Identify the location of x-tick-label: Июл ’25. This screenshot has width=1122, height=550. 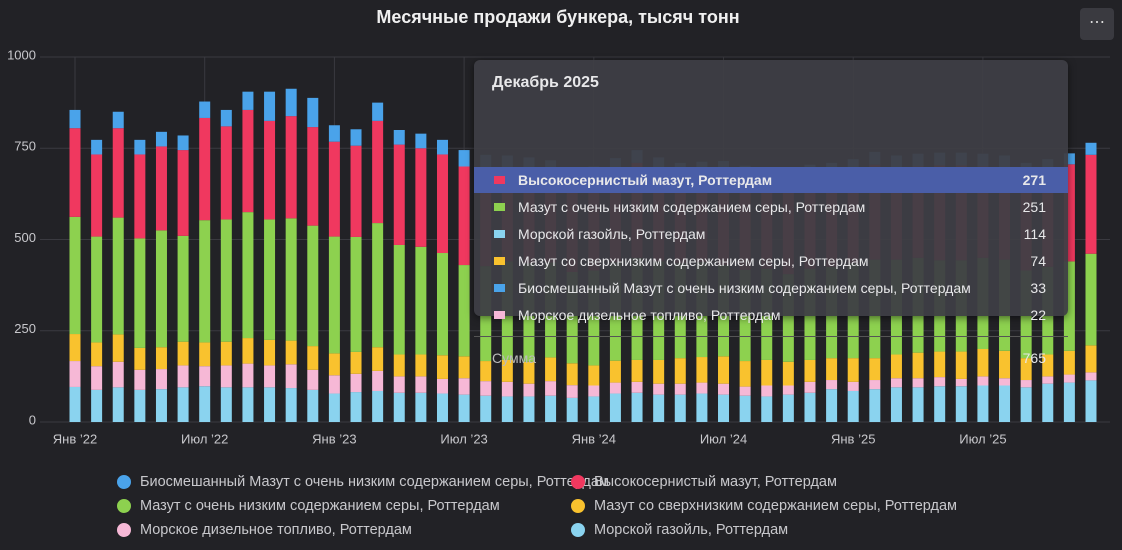
(982, 438).